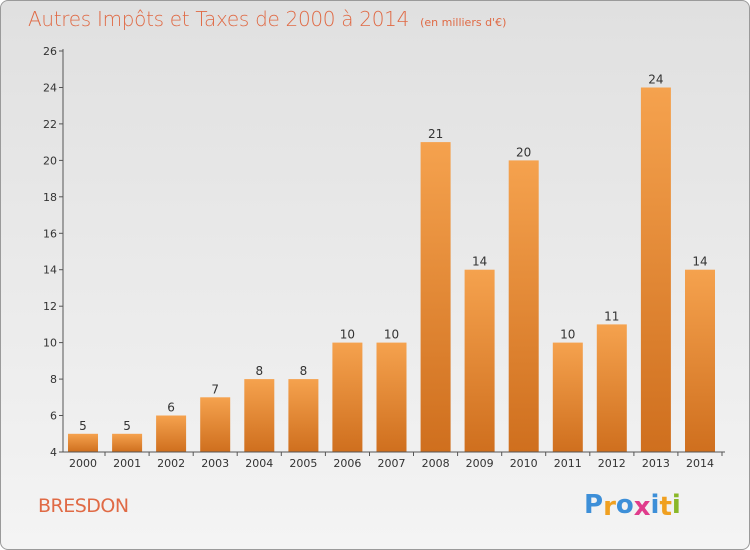  Describe the element at coordinates (171, 433) in the screenshot. I see `bar-2002` at that location.